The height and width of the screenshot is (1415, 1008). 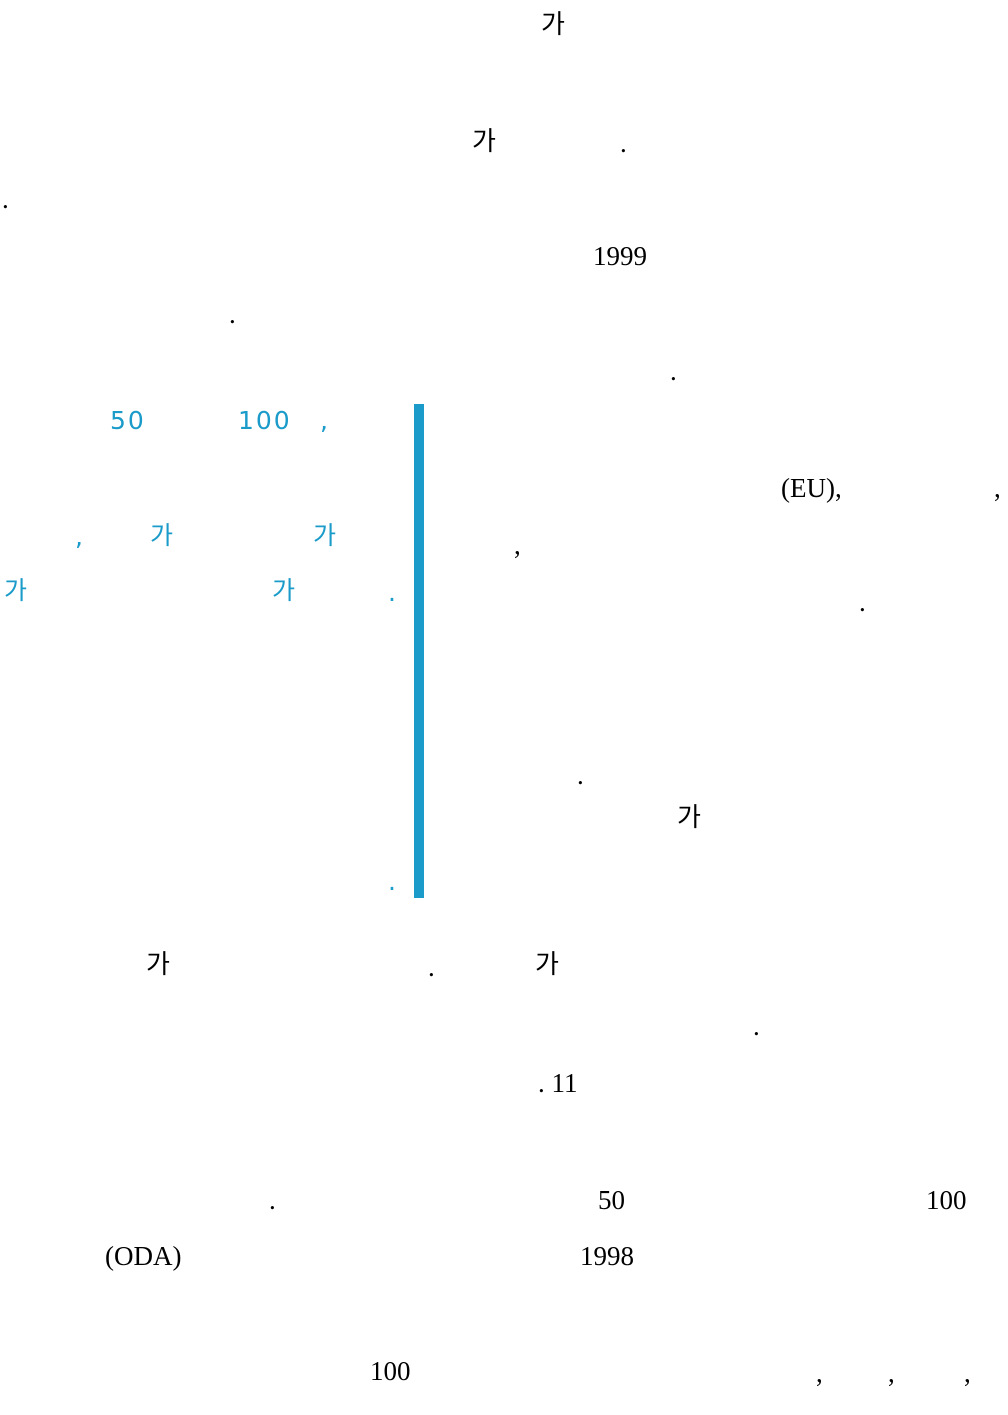 What do you see at coordinates (620, 256) in the screenshot?
I see `text-fragment: 1999` at bounding box center [620, 256].